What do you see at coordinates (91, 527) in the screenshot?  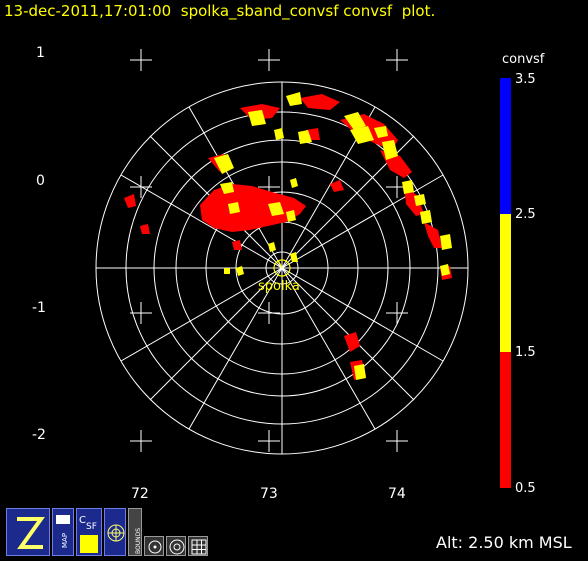 I see `svg-text: SF` at bounding box center [91, 527].